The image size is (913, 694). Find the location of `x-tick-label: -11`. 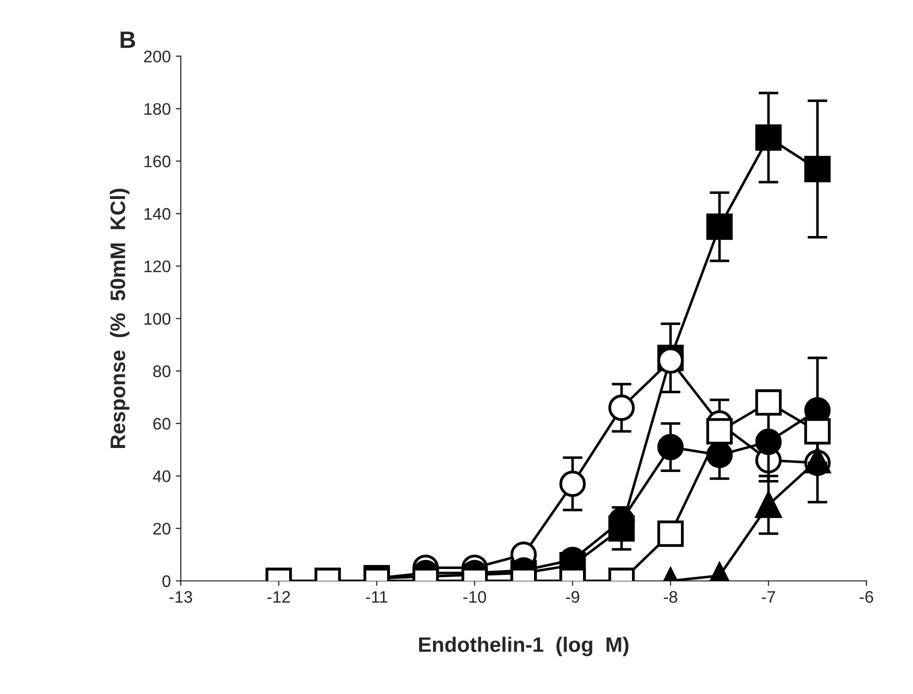

x-tick-label: -11 is located at coordinates (377, 597).